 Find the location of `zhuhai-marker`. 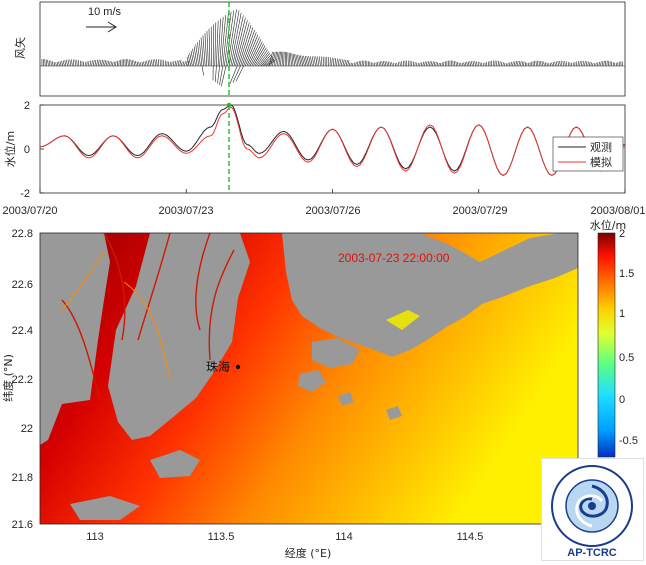

zhuhai-marker is located at coordinates (238, 367).